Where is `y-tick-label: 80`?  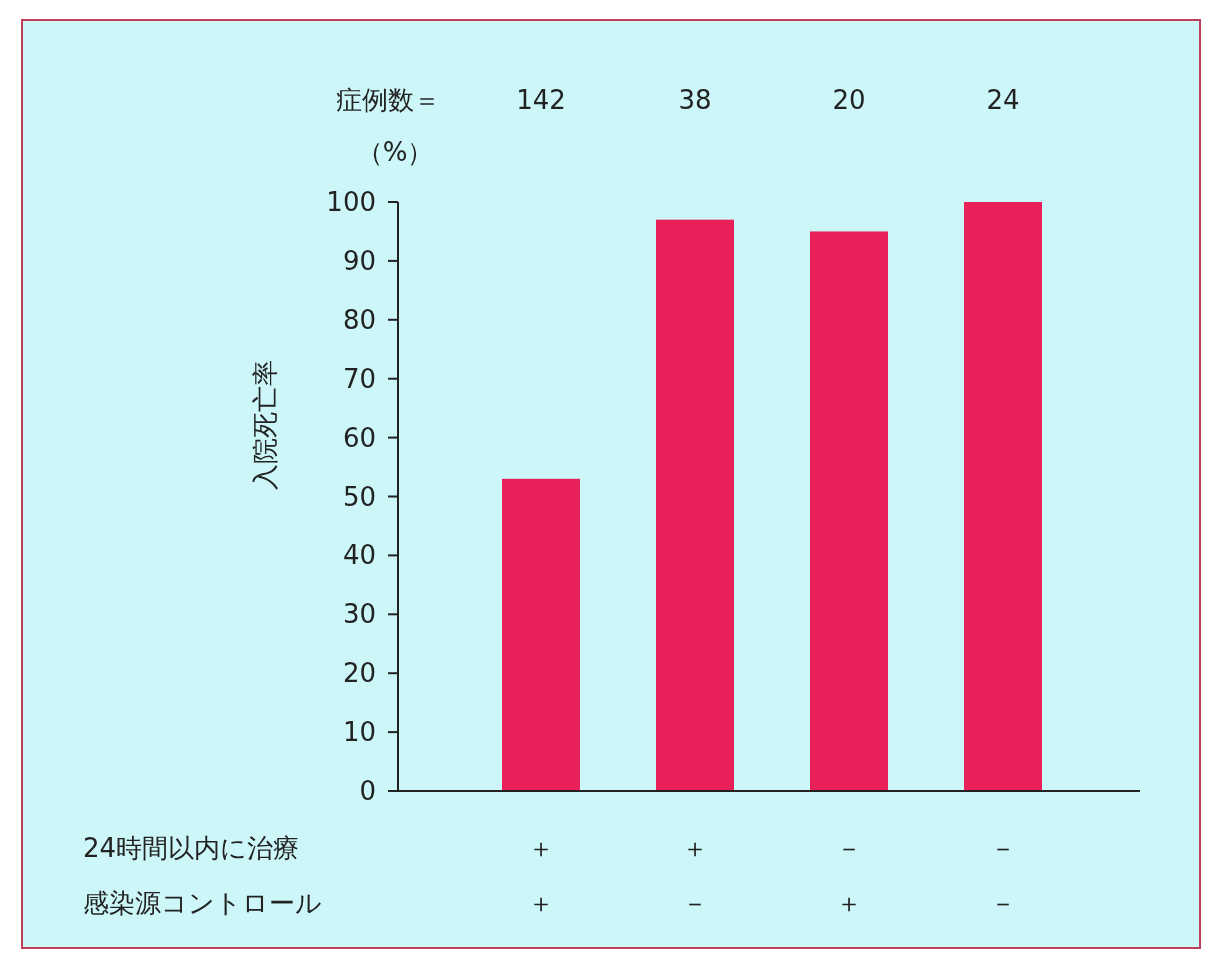
y-tick-label: 80 is located at coordinates (359, 319).